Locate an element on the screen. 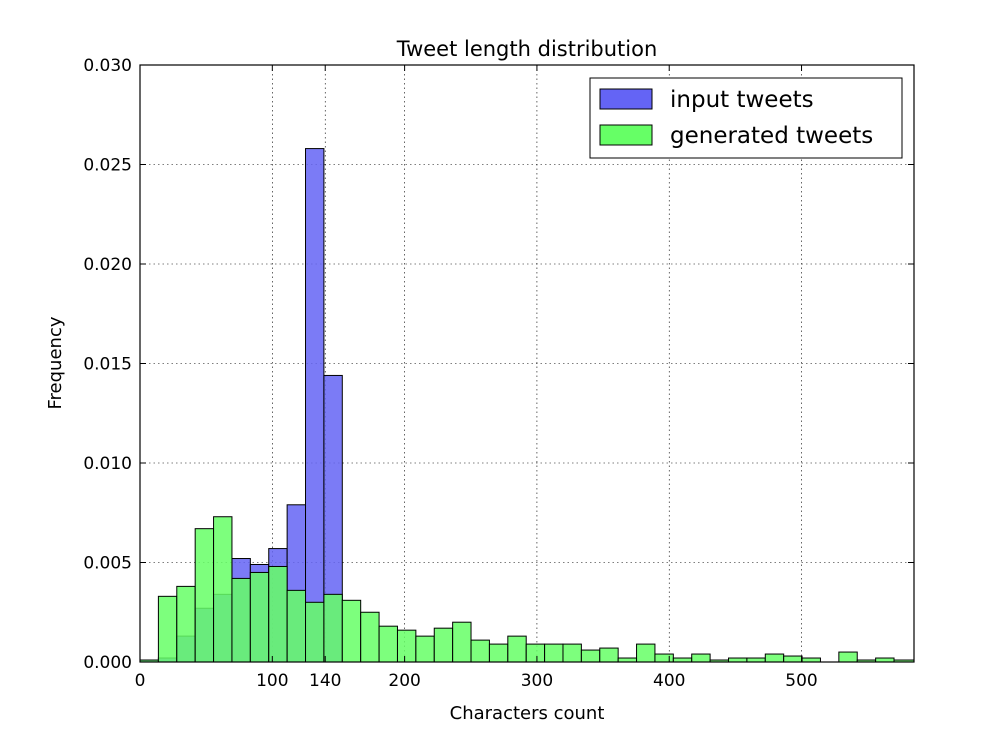  y-tick-label: 0.020 is located at coordinates (107, 265).